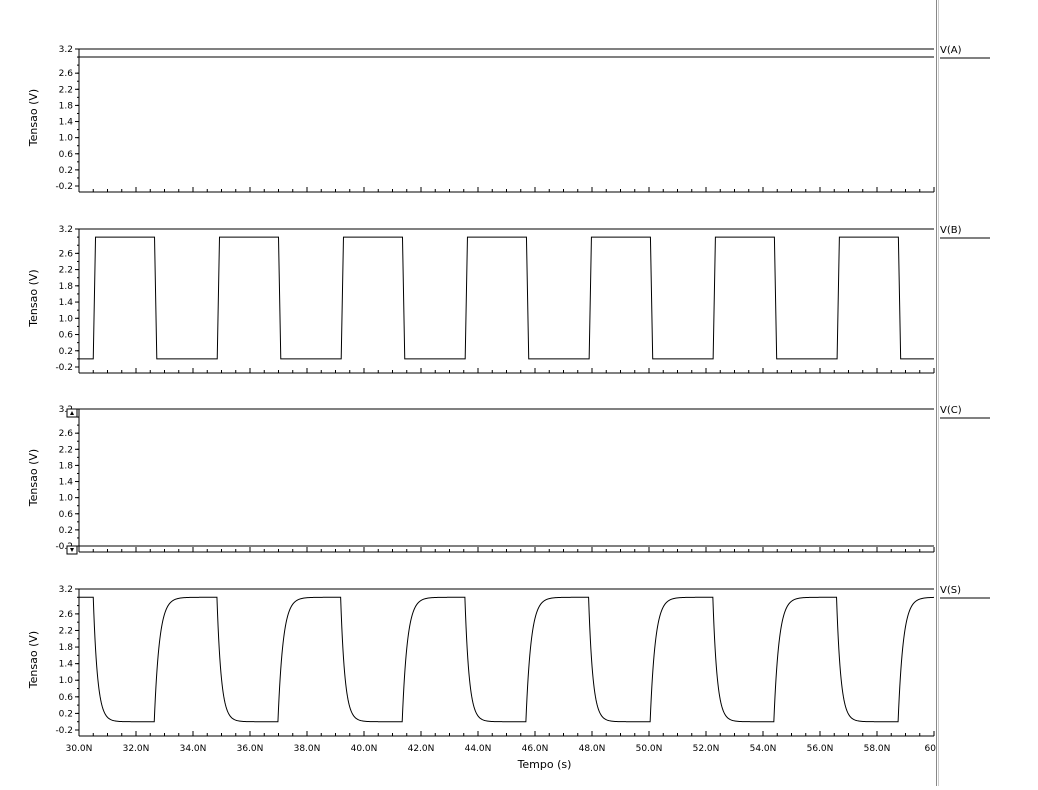 This screenshot has width=1038, height=790. What do you see at coordinates (649, 749) in the screenshot?
I see `x-tick-label: 50.0N` at bounding box center [649, 749].